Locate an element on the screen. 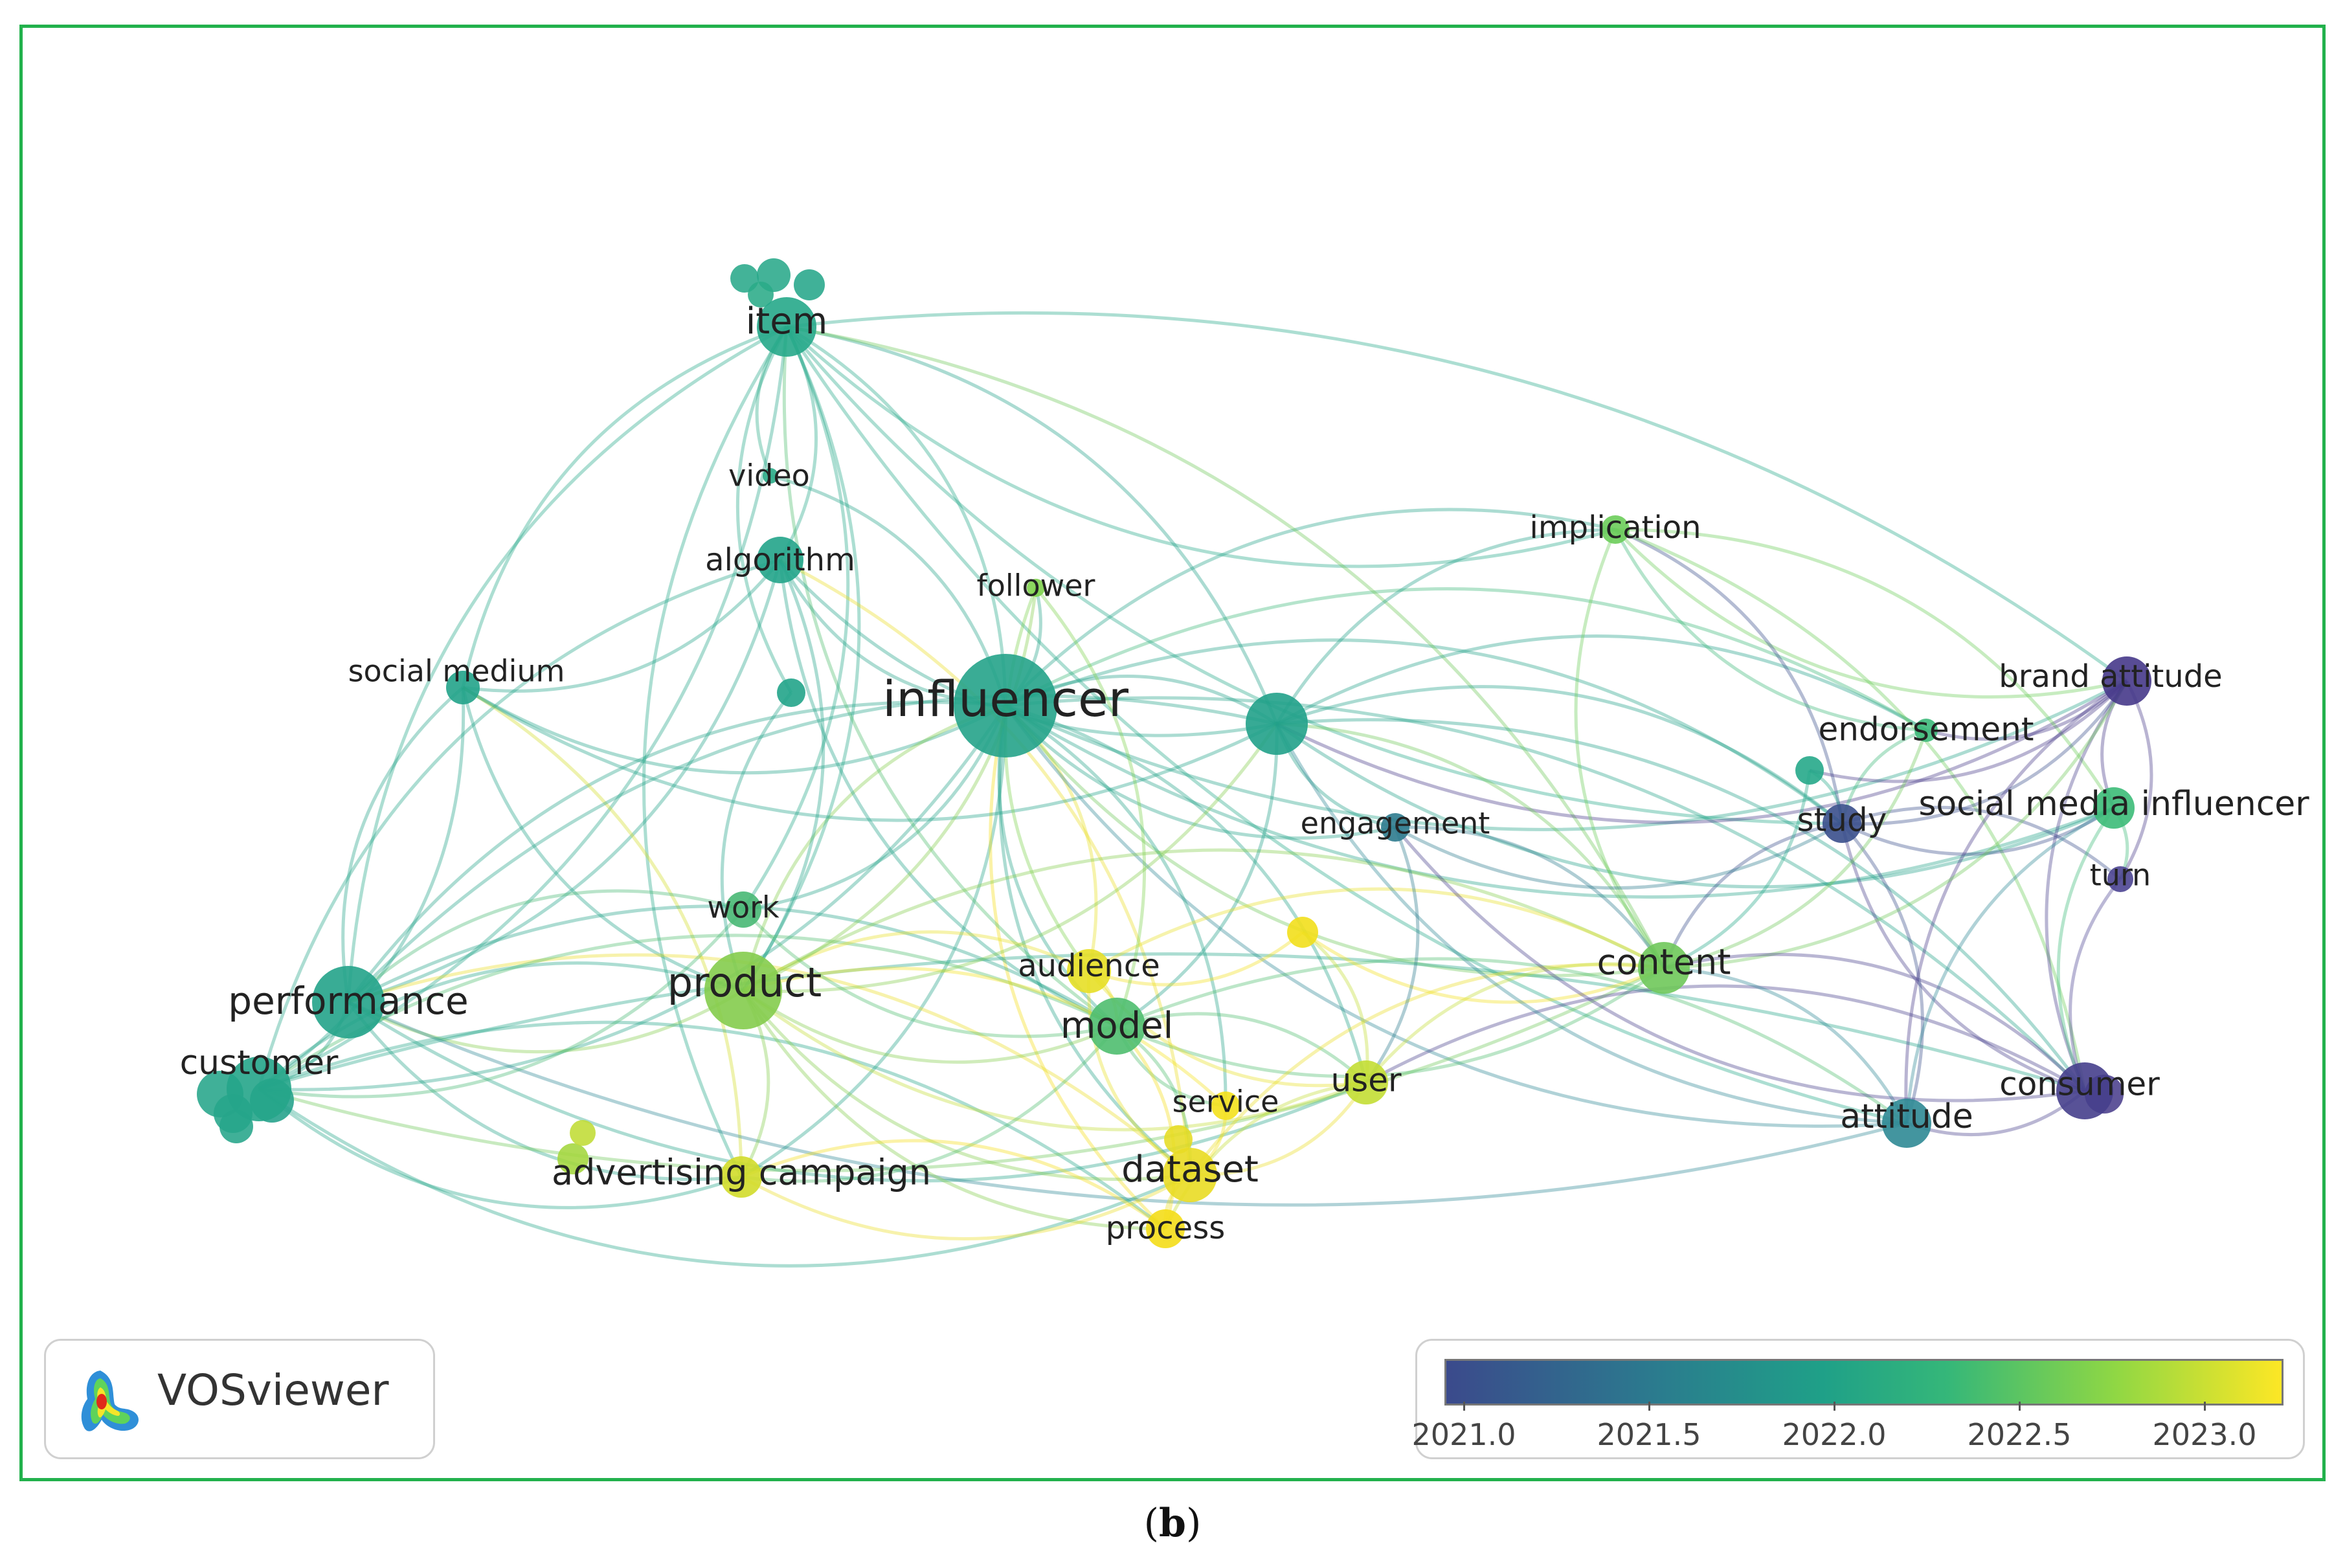 This screenshot has width=2345, height=1568. edge-engagement-content is located at coordinates (1531, 897).